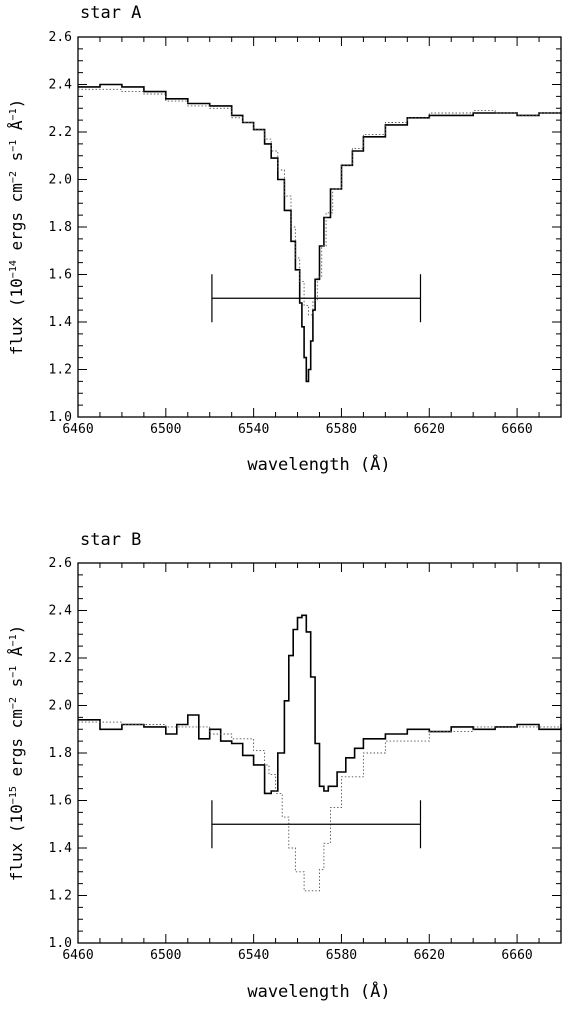 The height and width of the screenshot is (1009, 569). Describe the element at coordinates (16, 227) in the screenshot. I see `y-axis-label: flux (10−14 ergs cm−2 s−1 Å−1)` at that location.